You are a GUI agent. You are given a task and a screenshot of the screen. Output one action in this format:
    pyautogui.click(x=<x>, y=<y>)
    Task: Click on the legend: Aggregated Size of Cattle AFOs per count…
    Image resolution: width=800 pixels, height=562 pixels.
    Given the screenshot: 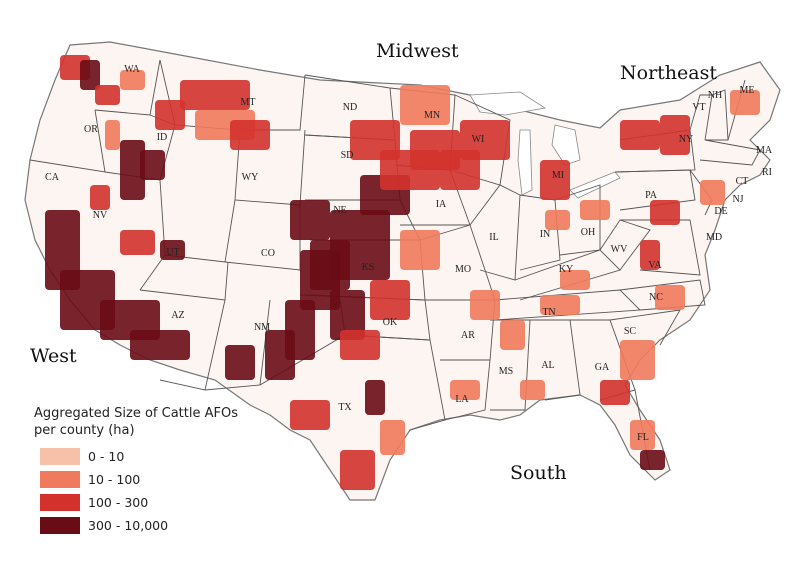 What is the action you would take?
    pyautogui.click(x=149, y=471)
    